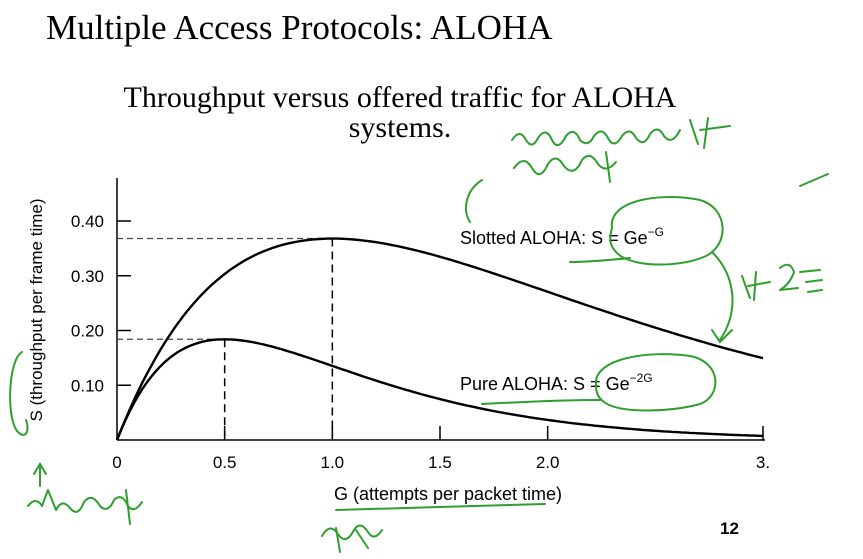  I want to click on ink-underline-slotted, so click(600, 260).